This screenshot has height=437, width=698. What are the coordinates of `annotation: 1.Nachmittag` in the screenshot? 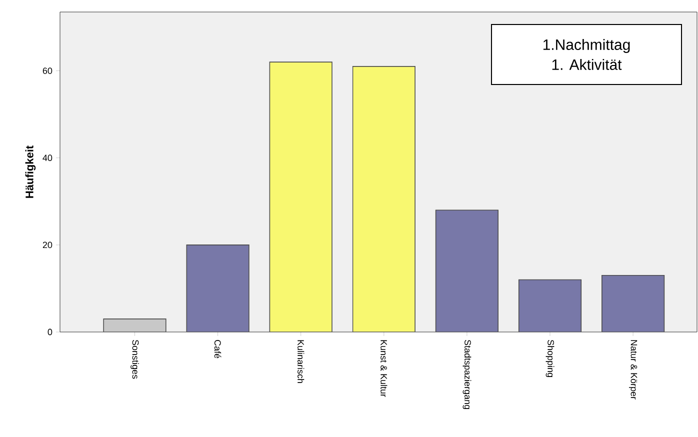 It's located at (586, 45).